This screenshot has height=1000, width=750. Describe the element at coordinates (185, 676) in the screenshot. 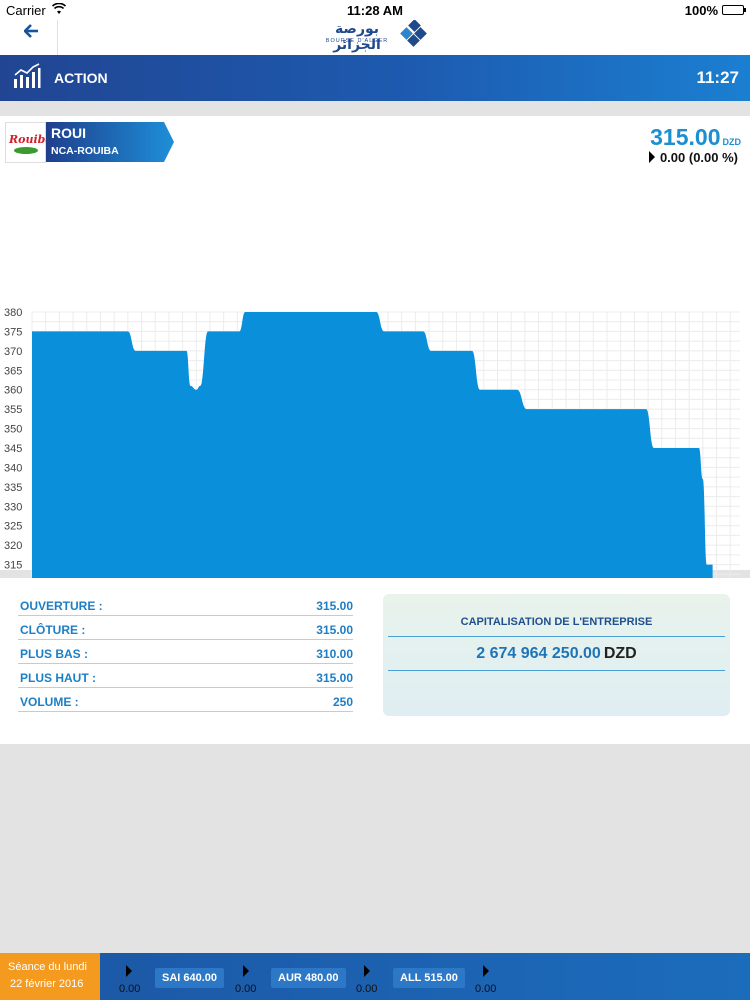

I see `stat-row-plus-haut: PLUS HAUT : 315.00` at that location.